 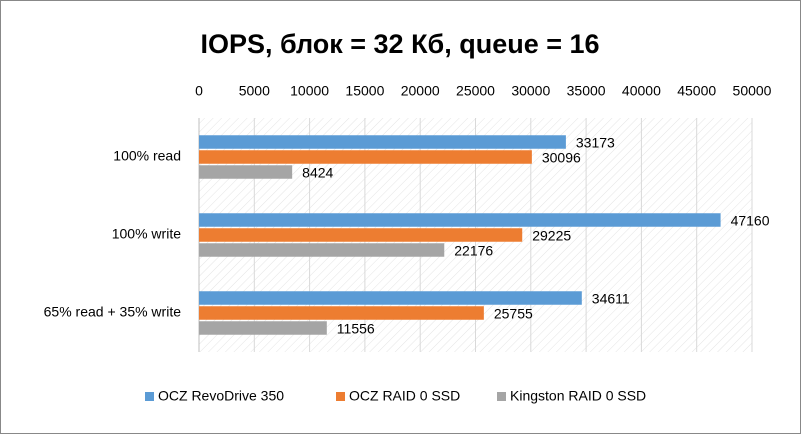 What do you see at coordinates (146, 234) in the screenshot?
I see `y-tick-label: 100% write` at bounding box center [146, 234].